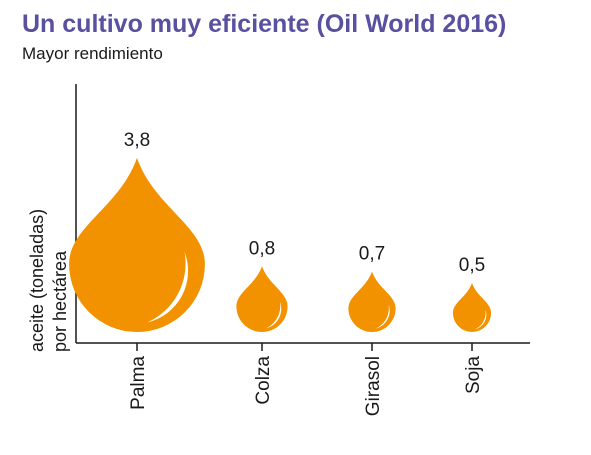 Image resolution: width=591 pixels, height=455 pixels. Describe the element at coordinates (472, 265) in the screenshot. I see `data-label-soja: 0,5` at that location.